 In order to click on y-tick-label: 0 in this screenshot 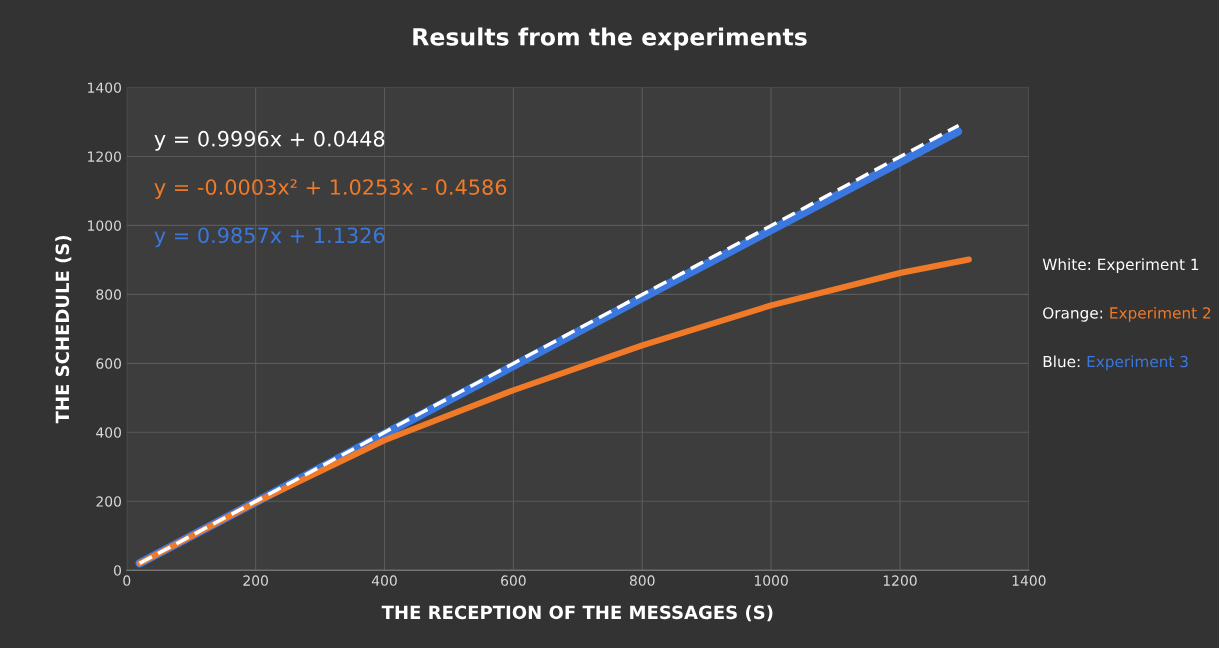, I will do `click(117, 570)`.